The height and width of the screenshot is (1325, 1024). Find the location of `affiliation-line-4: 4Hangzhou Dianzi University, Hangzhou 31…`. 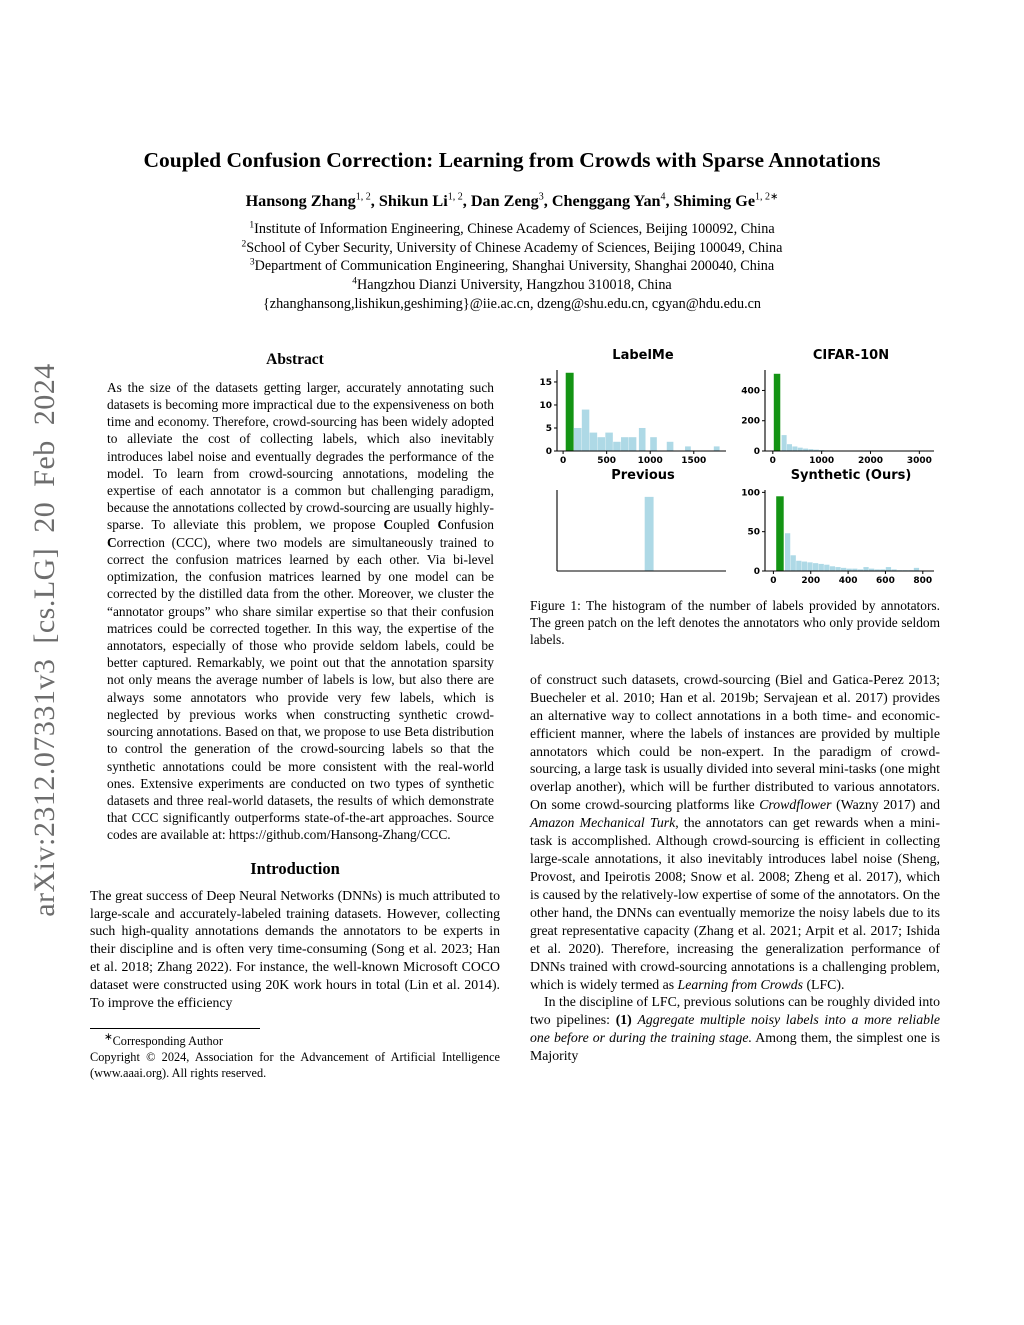

affiliation-line-4: 4Hangzhou Dianzi University, Hangzhou 31… is located at coordinates (512, 284).